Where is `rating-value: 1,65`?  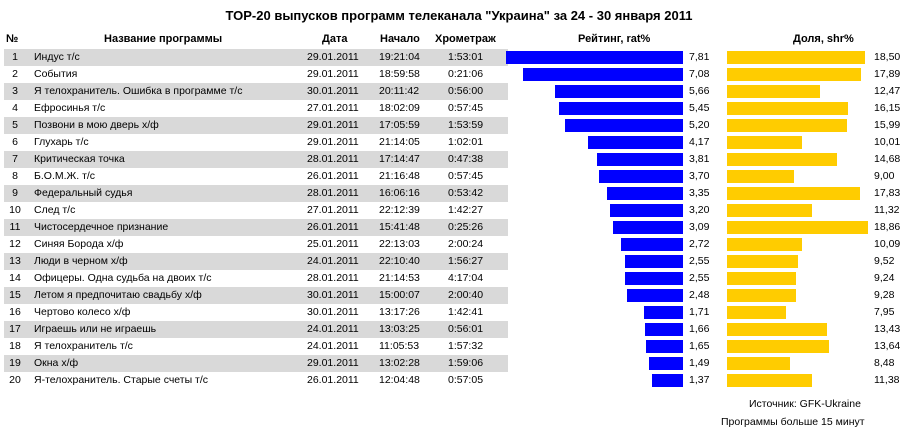
rating-value: 1,65 is located at coordinates (699, 346).